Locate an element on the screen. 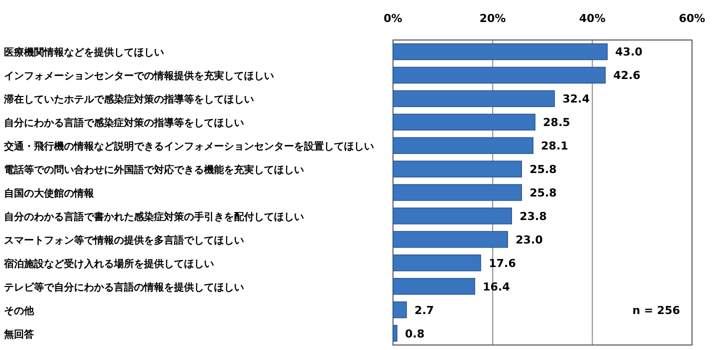 Image resolution: width=718 pixels, height=350 pixels. data-label: 17.6 is located at coordinates (502, 263).